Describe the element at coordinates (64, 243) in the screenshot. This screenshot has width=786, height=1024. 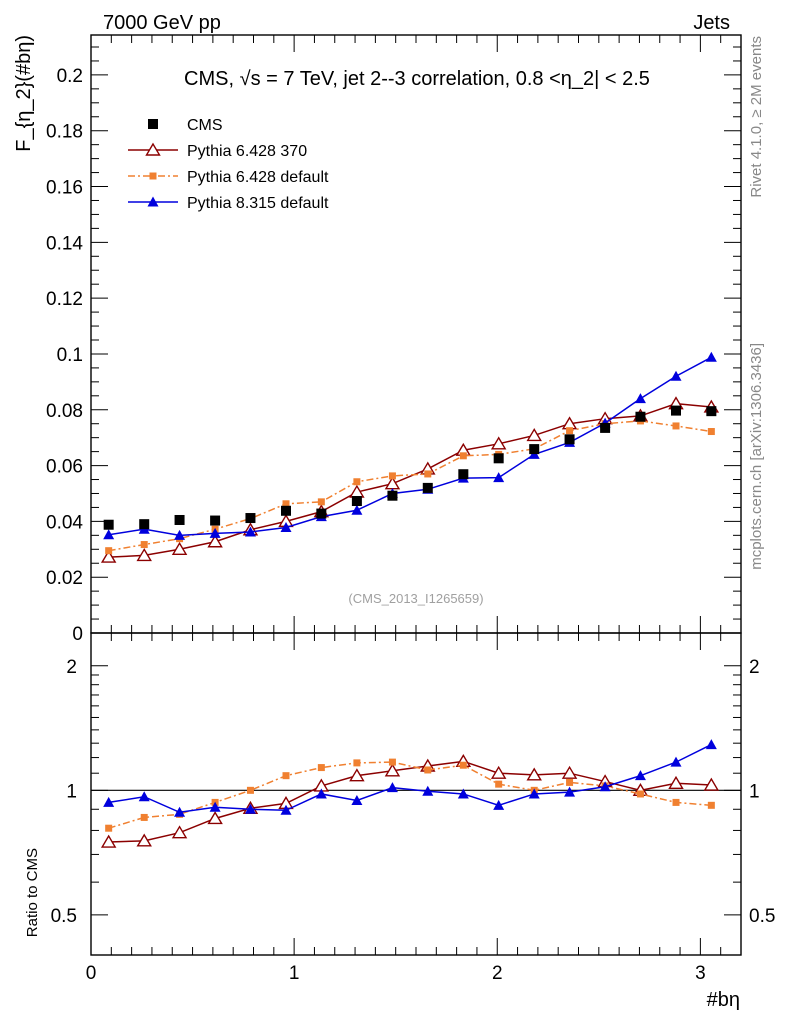
I see `y-tick-label: 0.14` at that location.